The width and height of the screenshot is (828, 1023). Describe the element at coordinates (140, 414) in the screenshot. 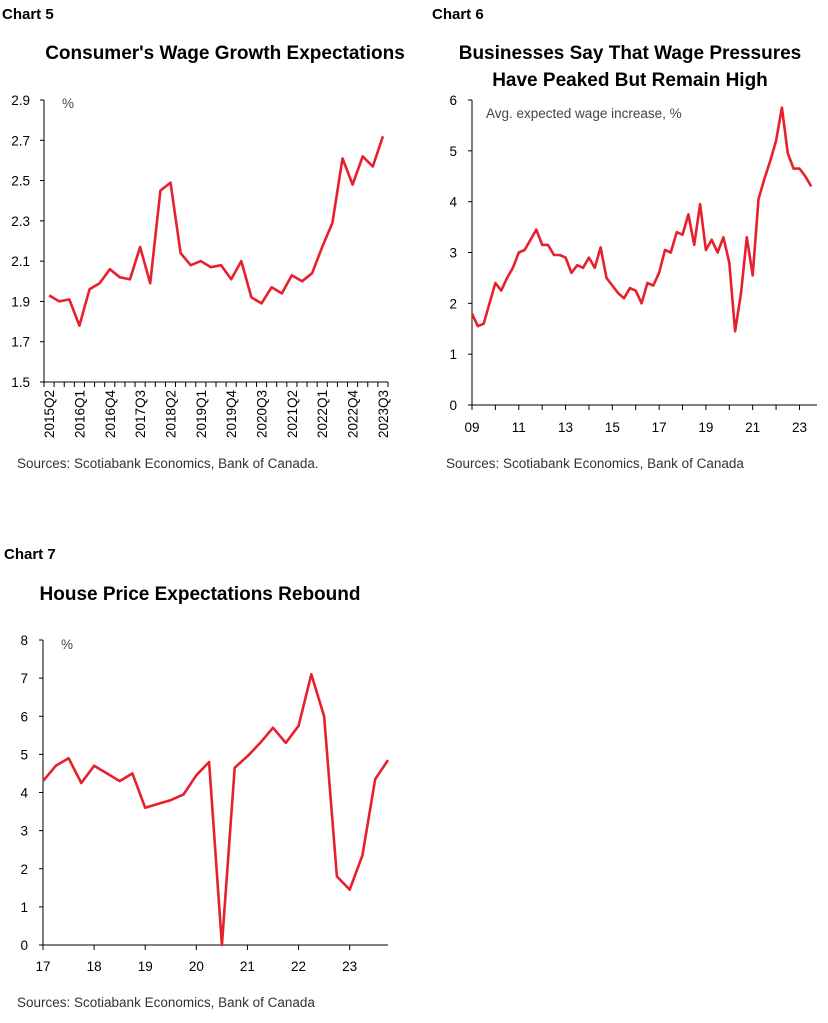

I see `chart5-x-tick-label: 2017Q3` at that location.